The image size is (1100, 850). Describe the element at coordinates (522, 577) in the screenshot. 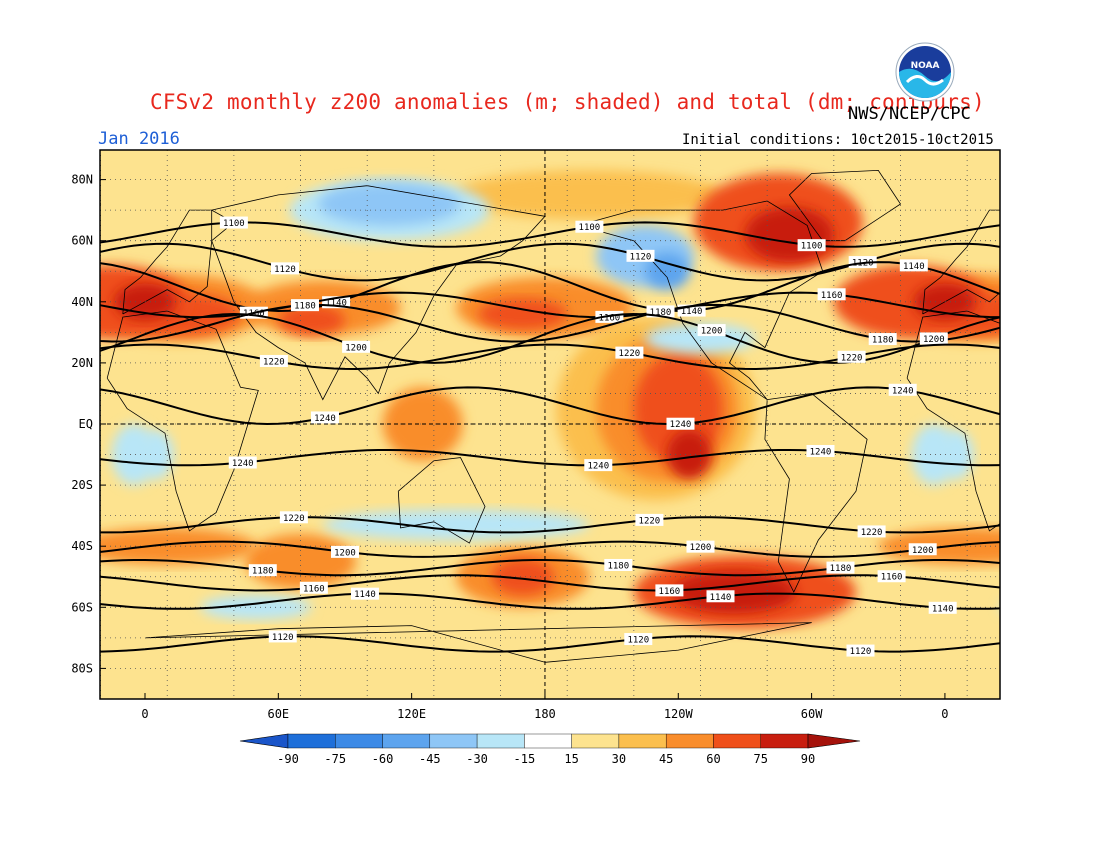

I see `anomaly-region-nz-warm-core` at that location.